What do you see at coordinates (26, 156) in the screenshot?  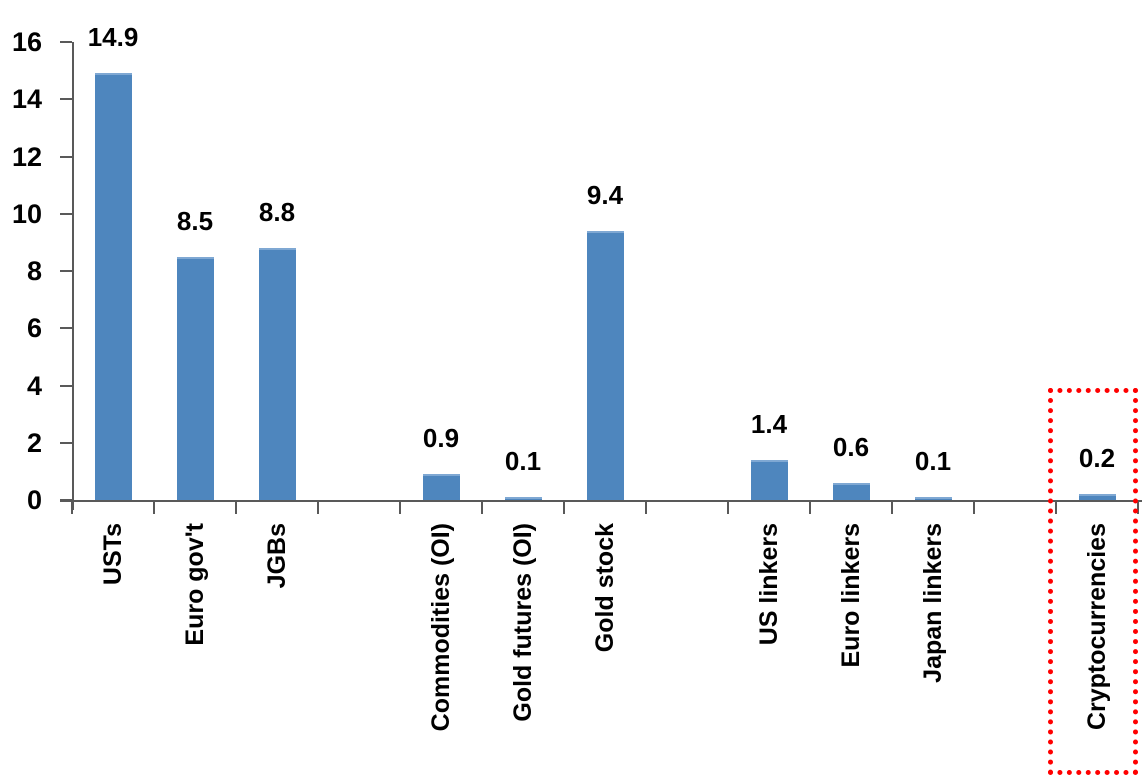 I see `y-axis-tick-label: 12` at bounding box center [26, 156].